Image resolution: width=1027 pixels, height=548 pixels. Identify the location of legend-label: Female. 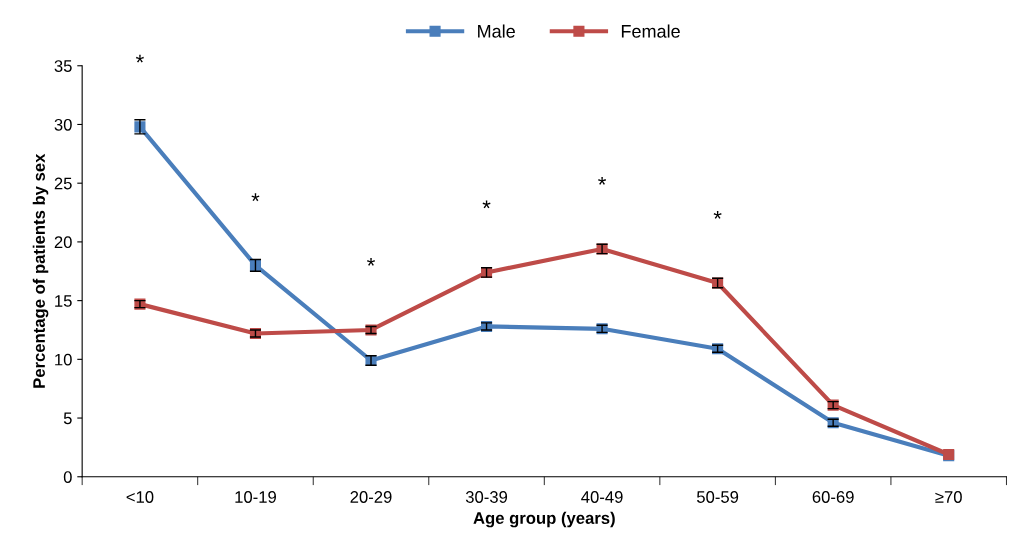
(650, 31).